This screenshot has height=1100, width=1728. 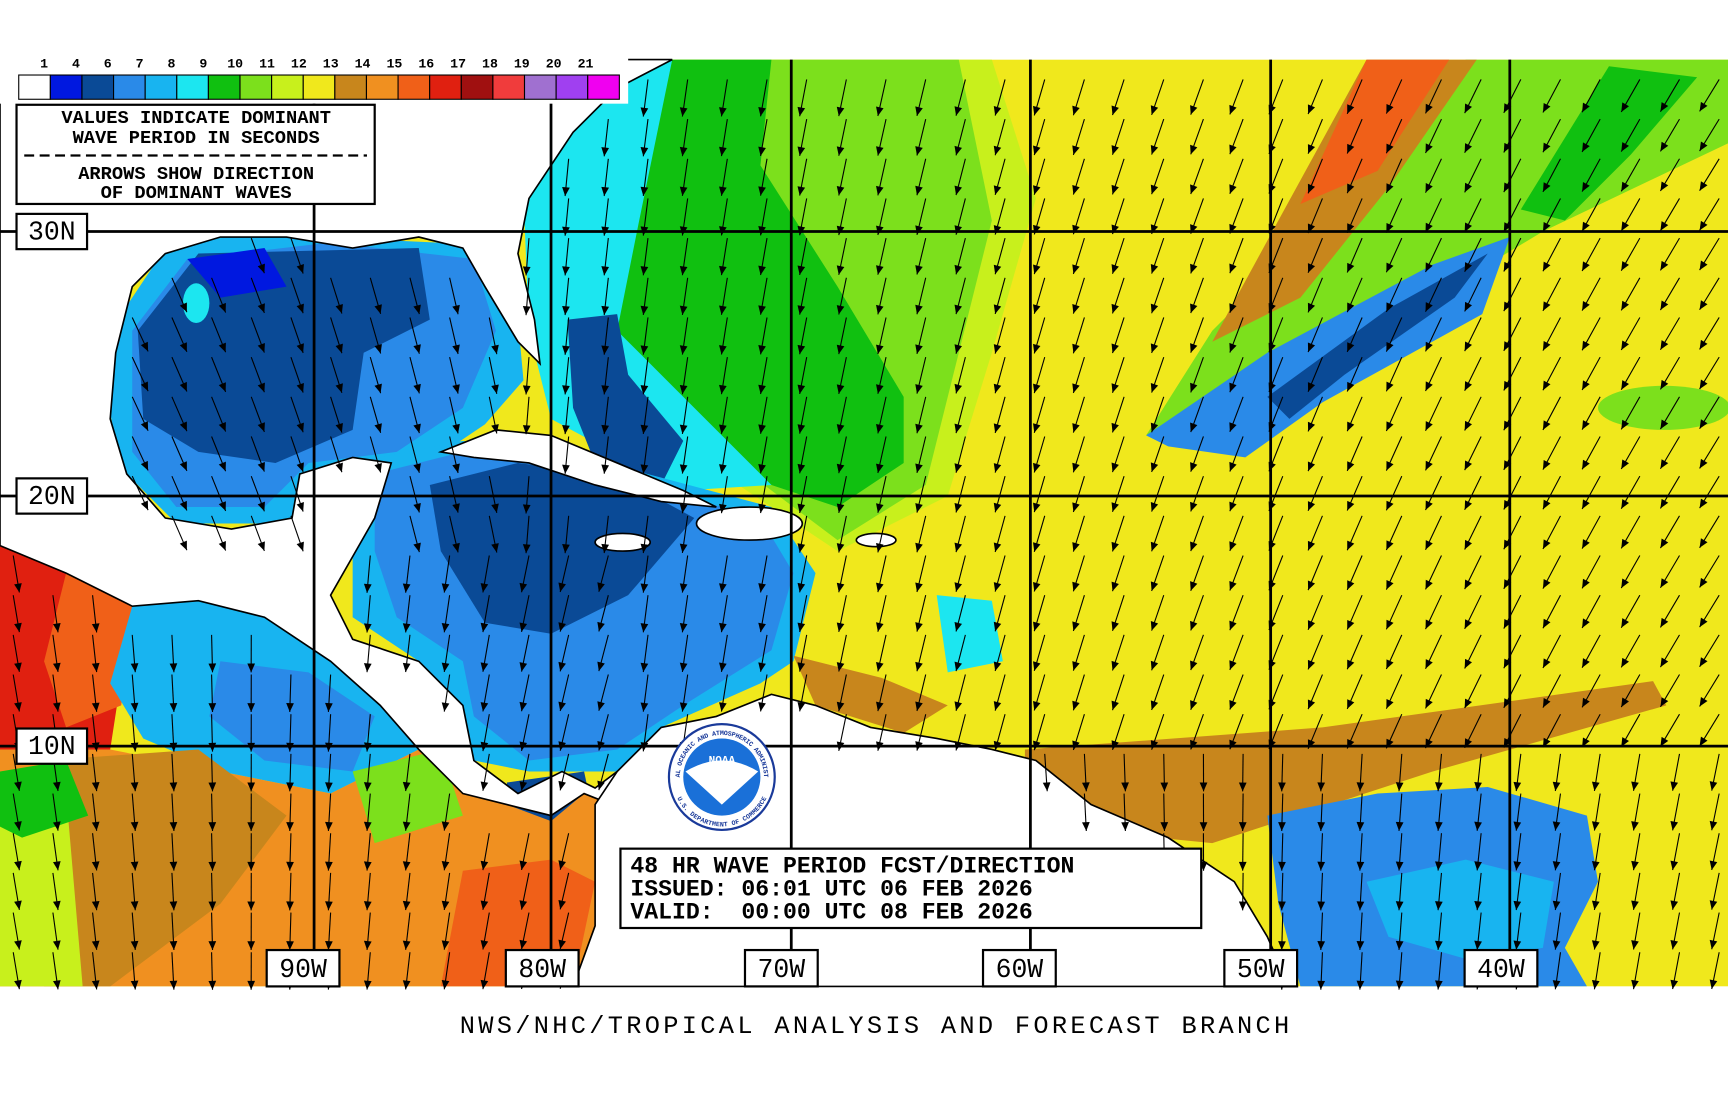 What do you see at coordinates (165, 868) in the screenshot?
I see `region` at bounding box center [165, 868].